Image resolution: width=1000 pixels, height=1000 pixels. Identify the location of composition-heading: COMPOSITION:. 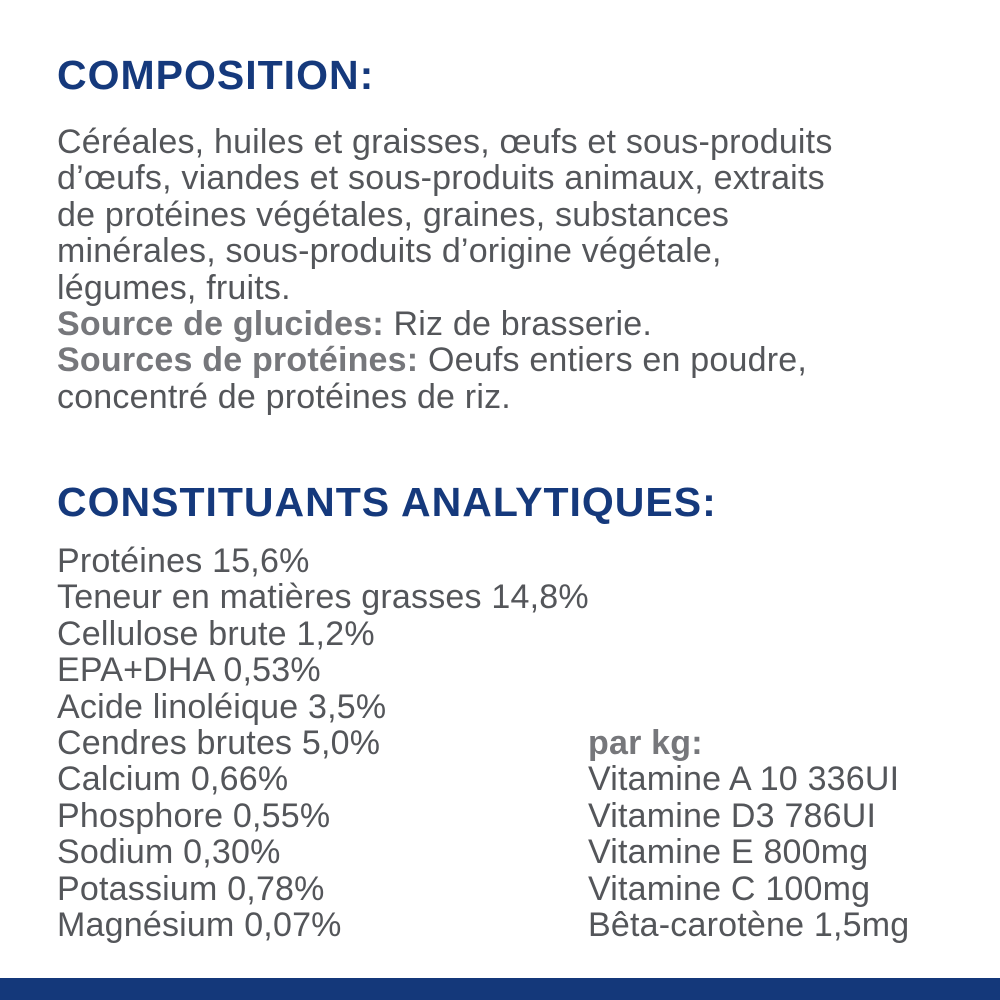
(216, 75).